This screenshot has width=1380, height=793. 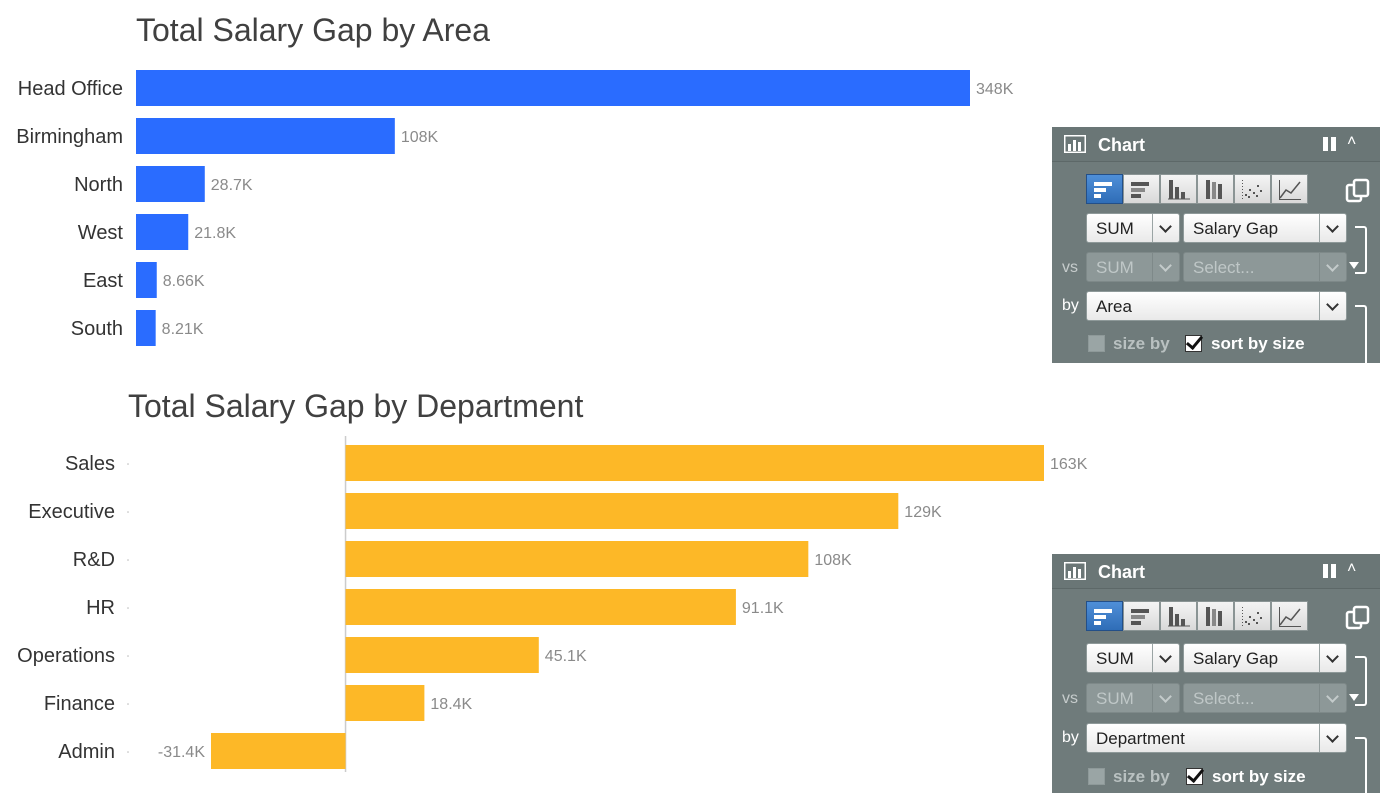 I want to click on line-icon, so click(x=1290, y=617).